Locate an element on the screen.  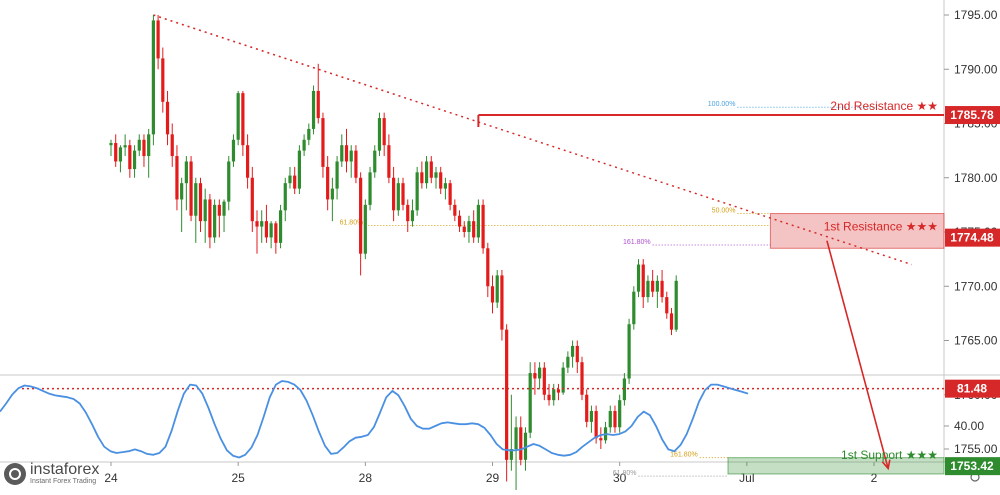
level-badge-value: 1753.42 is located at coordinates (972, 466).